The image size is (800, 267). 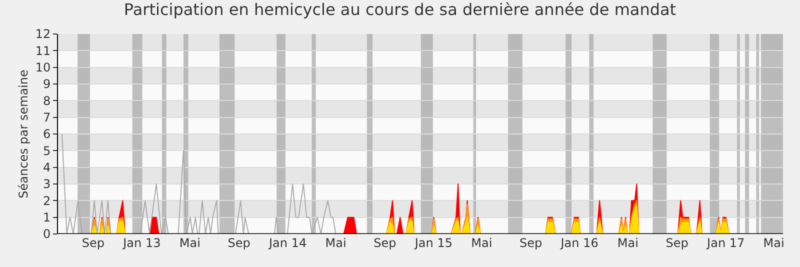 What do you see at coordinates (43, 34) in the screenshot?
I see `y-tick-label: 12` at bounding box center [43, 34].